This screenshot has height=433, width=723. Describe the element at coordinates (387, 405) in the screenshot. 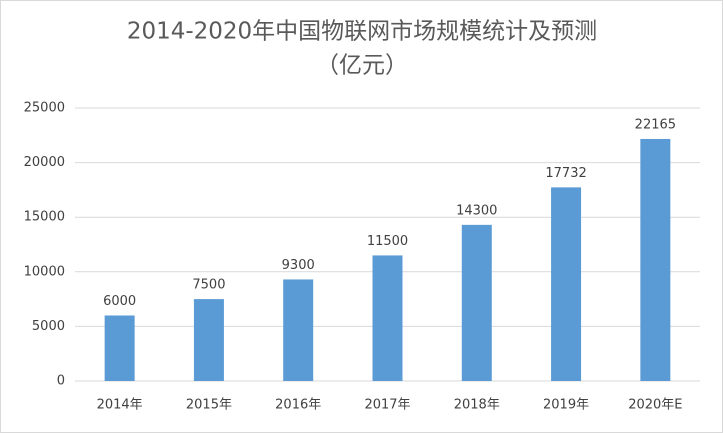

I see `x-tick-label: 2017年` at that location.